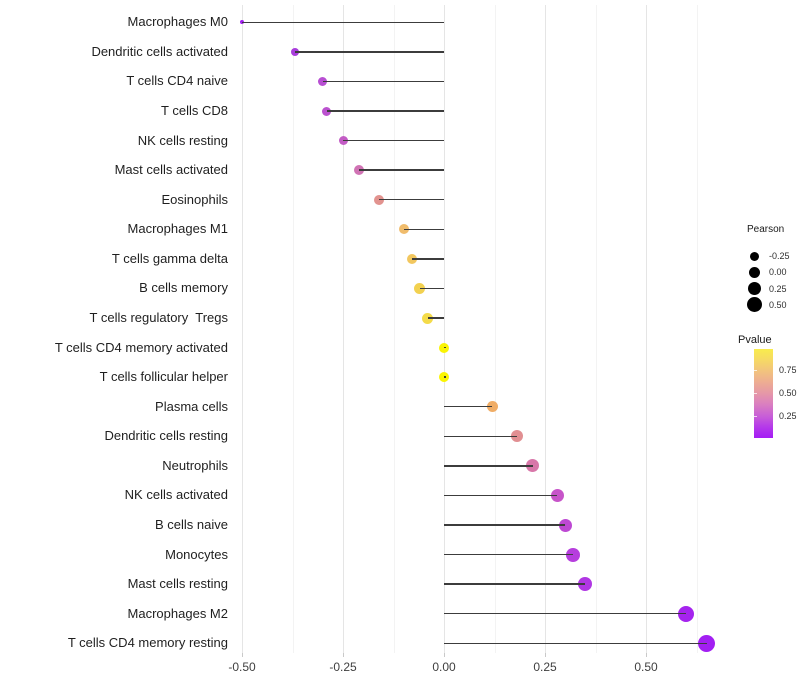 This screenshot has height=700, width=800. What do you see at coordinates (141, 347) in the screenshot?
I see `y-axis-label: T cells CD4 memory activated` at bounding box center [141, 347].